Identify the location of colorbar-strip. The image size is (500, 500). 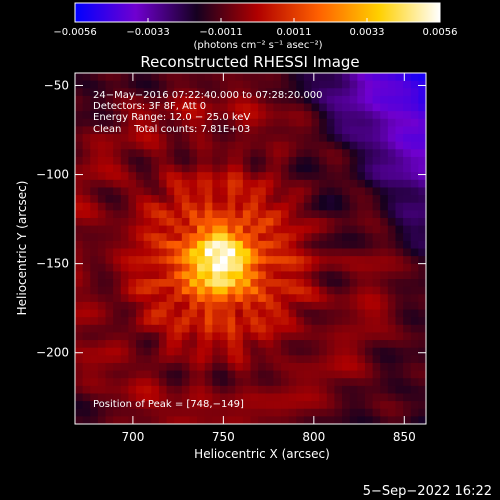
(257, 12).